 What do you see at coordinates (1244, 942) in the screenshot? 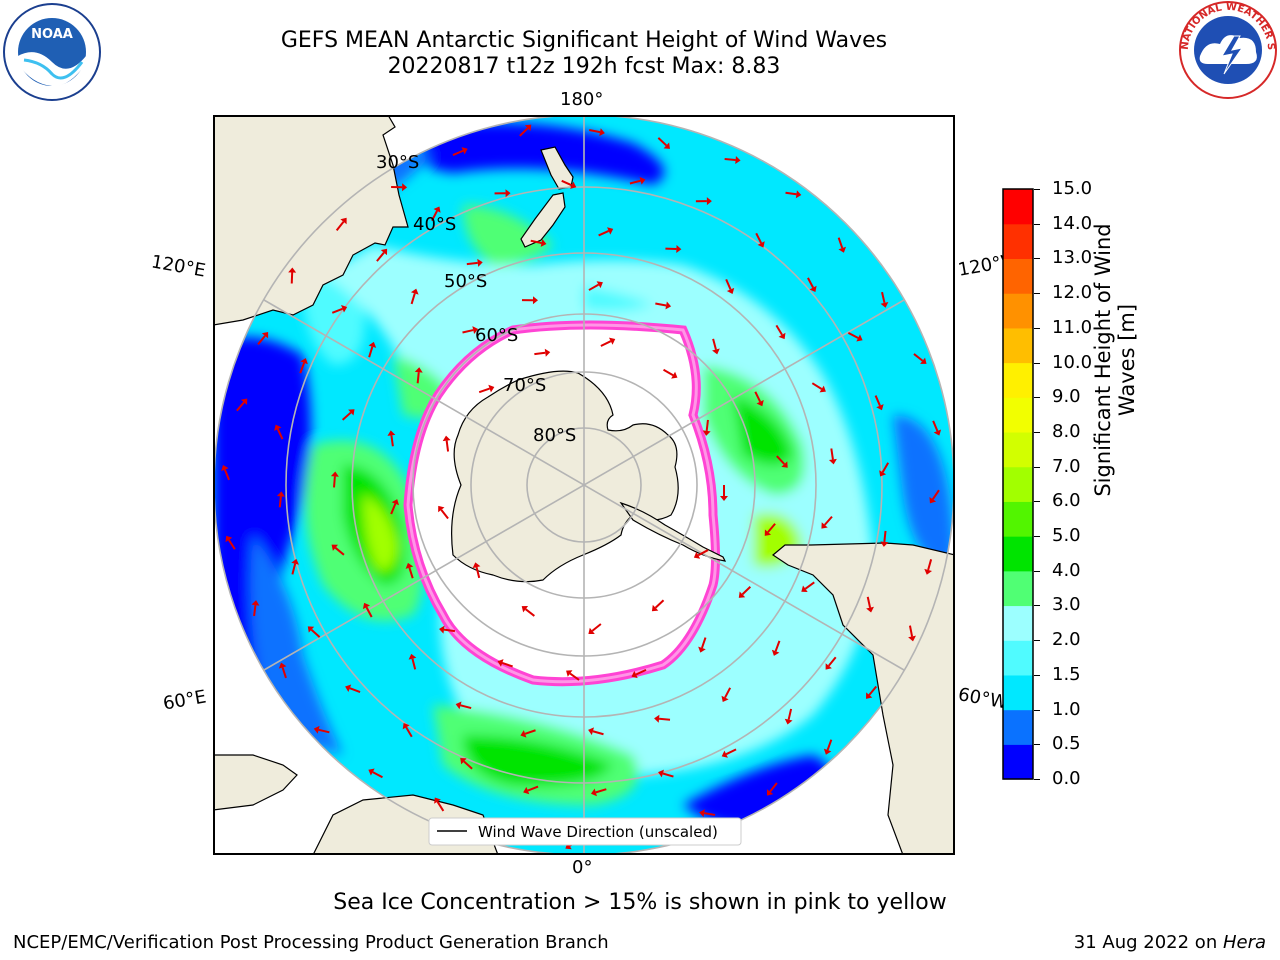
I see `footer-machine: Hera` at bounding box center [1244, 942].